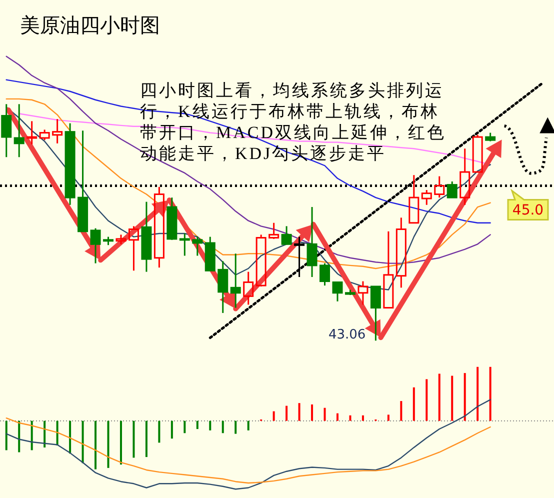  What do you see at coordinates (90, 25) in the screenshot?
I see `chart-title: 美原油四小时图` at bounding box center [90, 25].